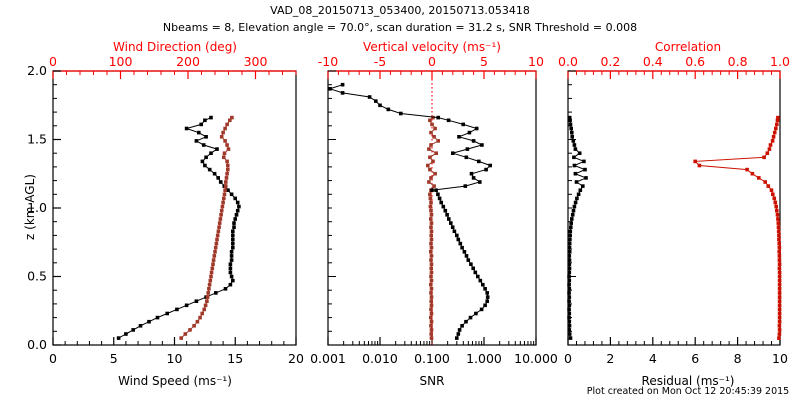  I want to click on panel-residual-bottom-tick-label: 8, so click(738, 358).